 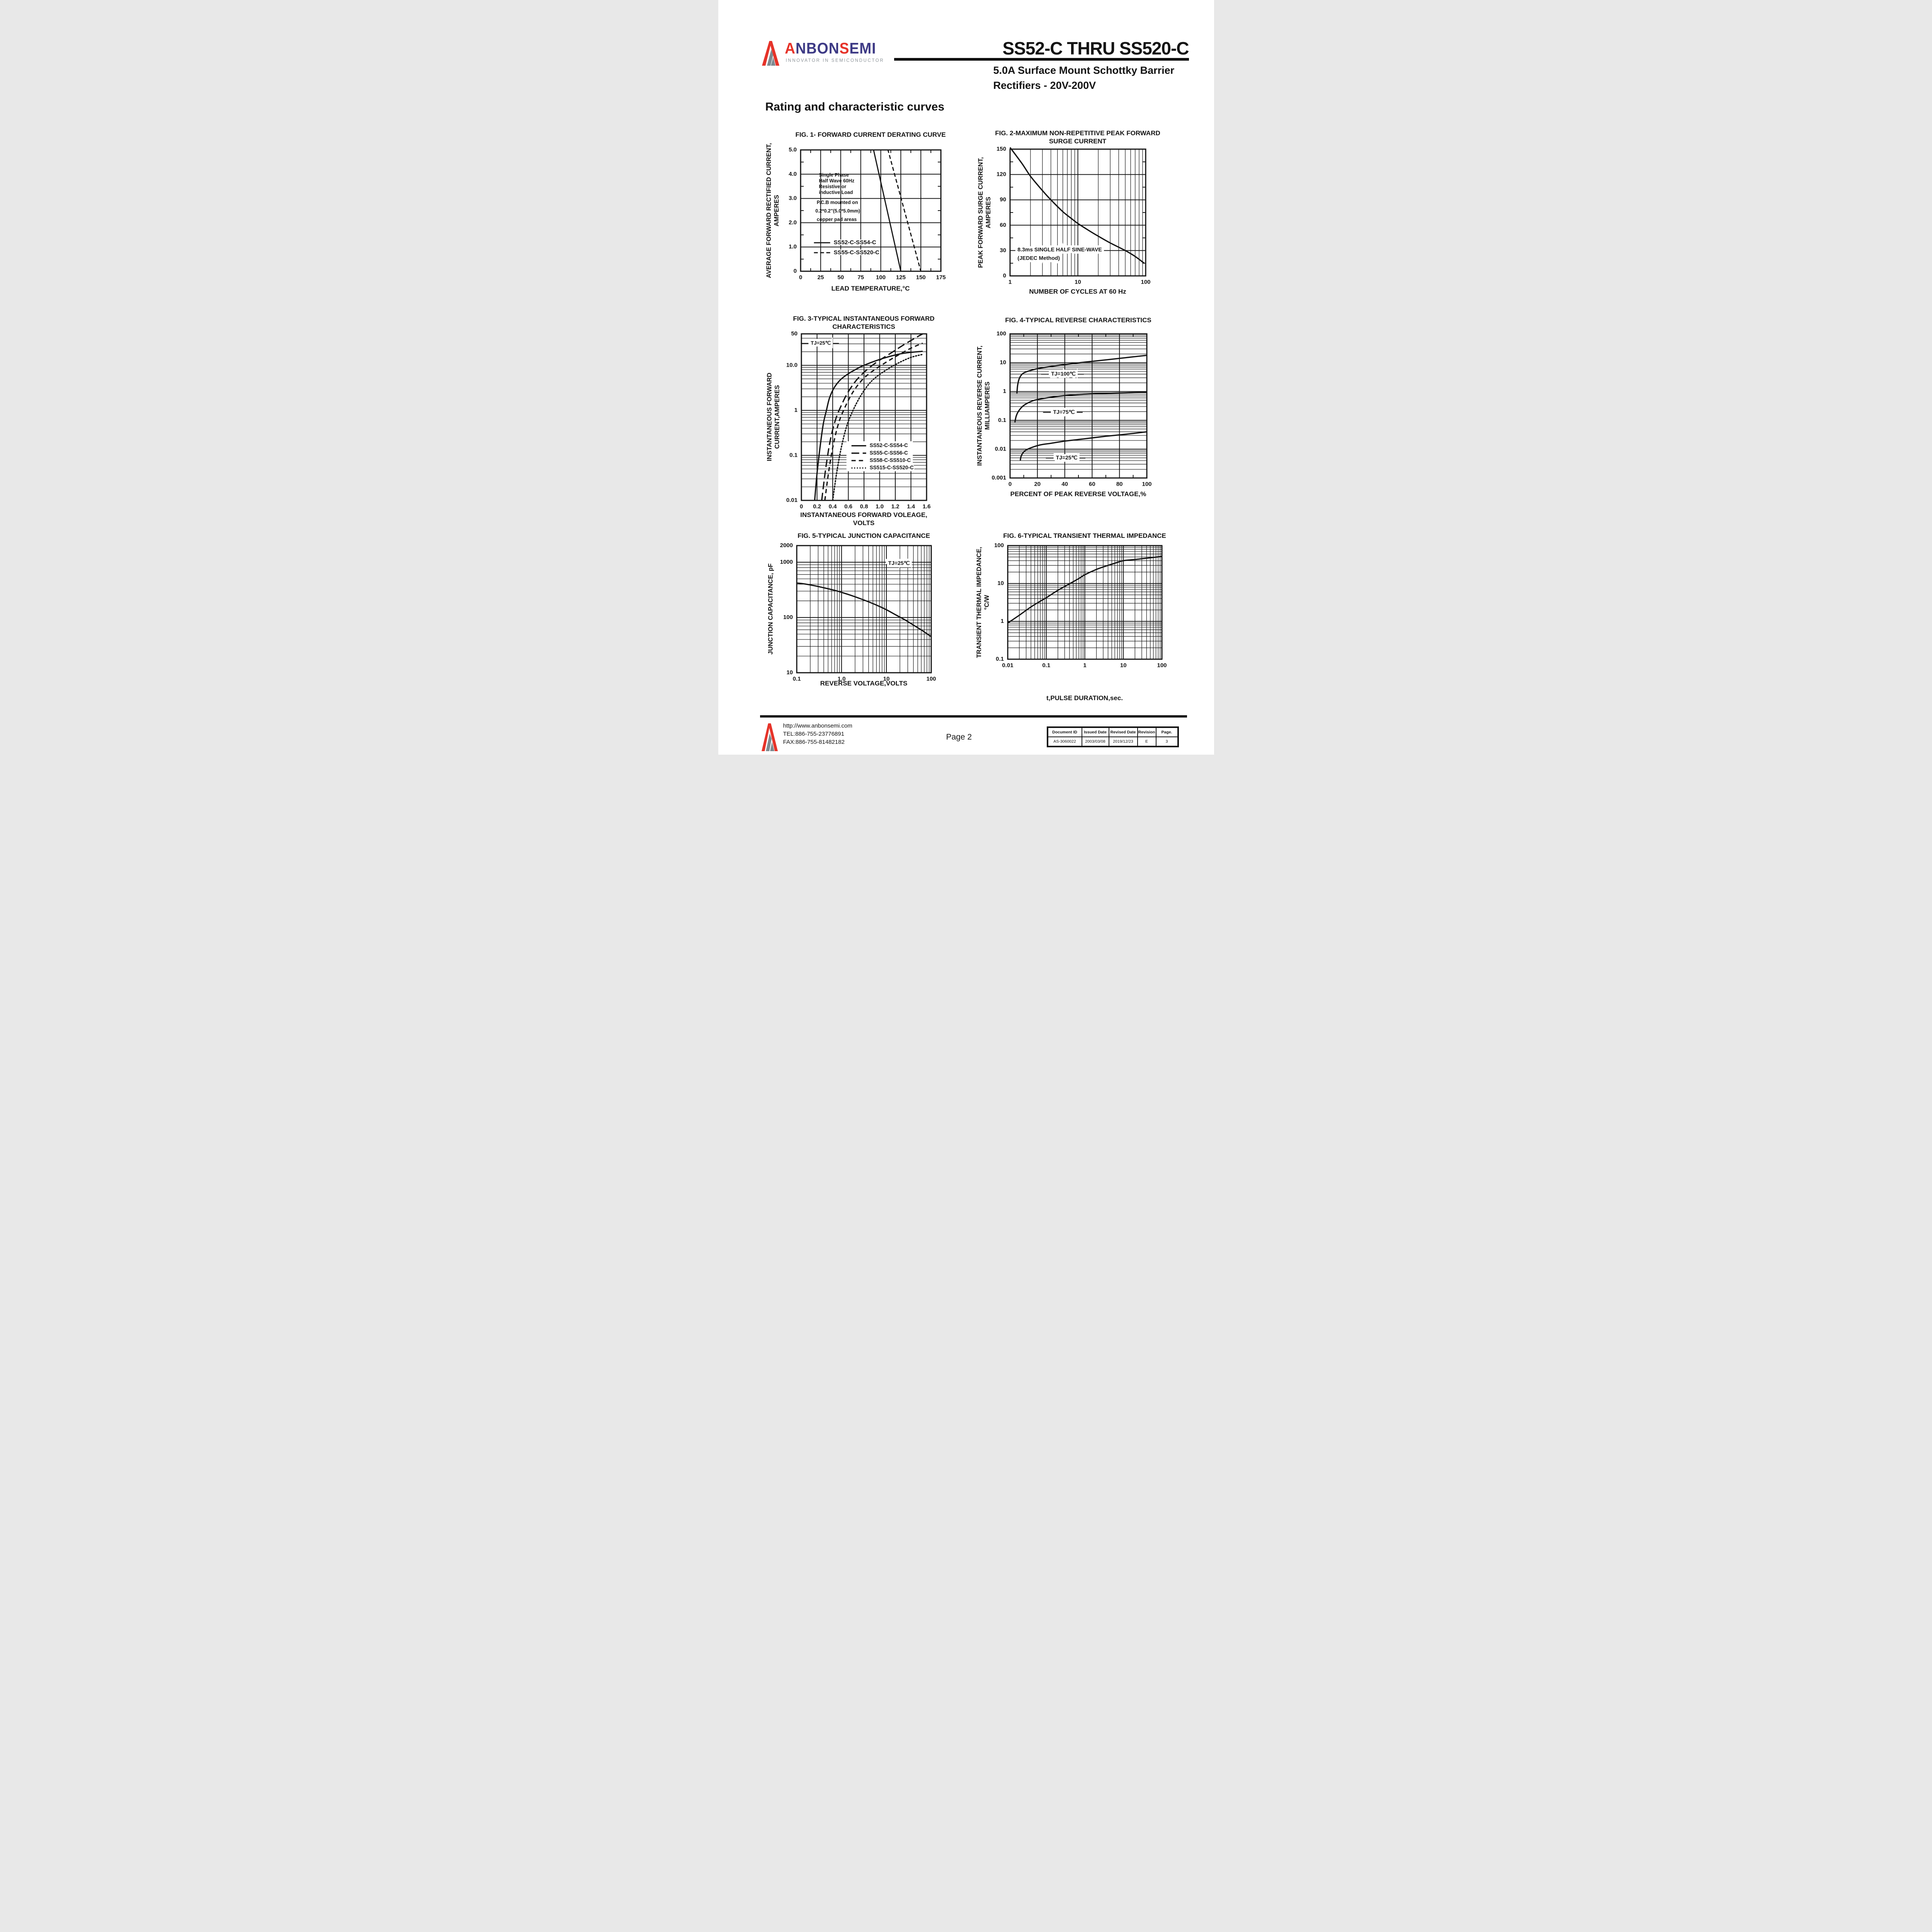 What do you see at coordinates (770, 58) in the screenshot?
I see `logo-inner-triangle` at bounding box center [770, 58].